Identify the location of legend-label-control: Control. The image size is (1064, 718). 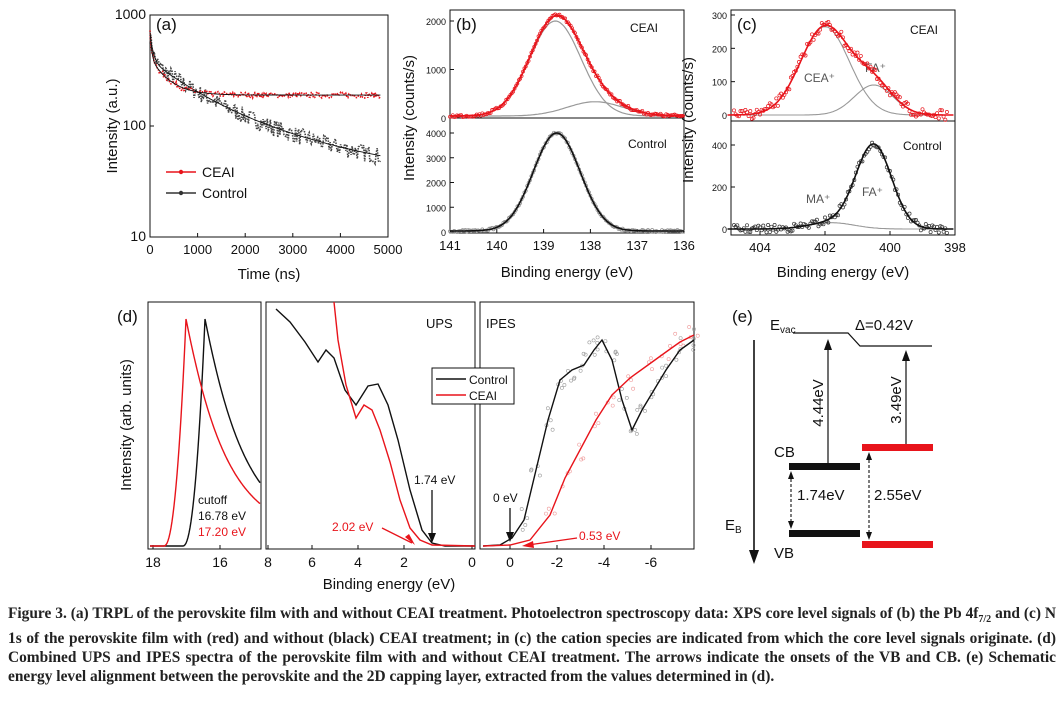
(224, 193).